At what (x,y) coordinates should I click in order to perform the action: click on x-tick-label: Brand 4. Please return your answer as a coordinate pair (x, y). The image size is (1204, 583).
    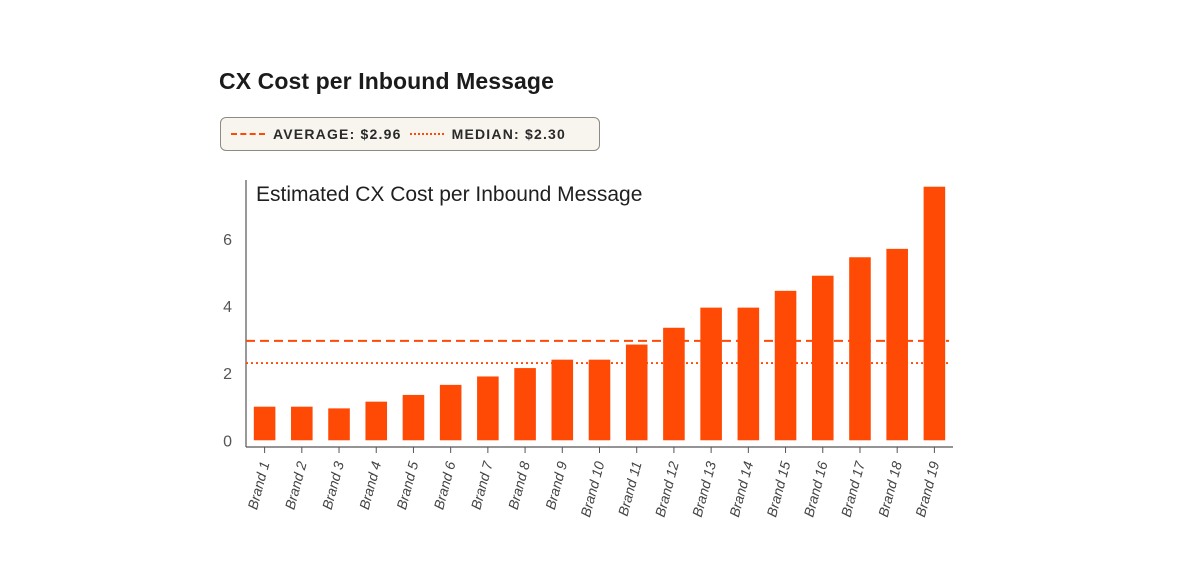
    Looking at the image, I should click on (370, 485).